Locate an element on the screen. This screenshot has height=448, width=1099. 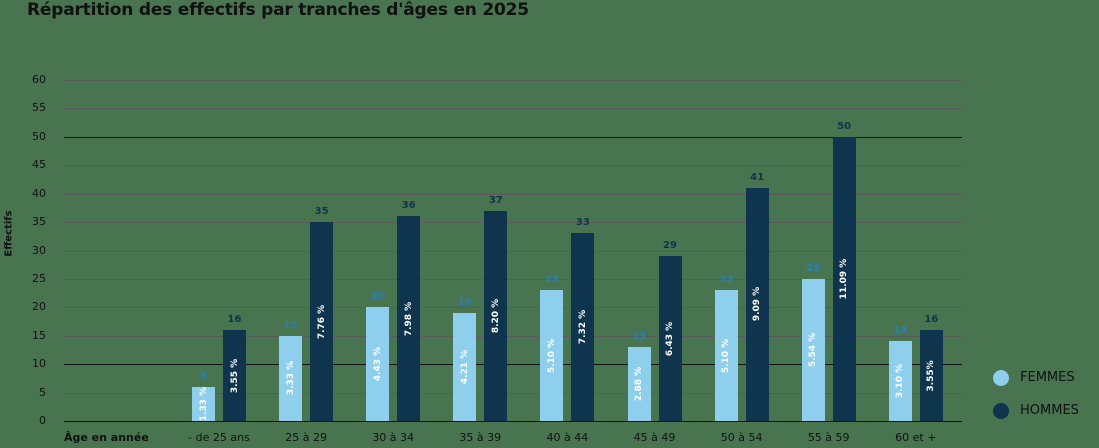
y-tick-label: 15 is located at coordinates (39, 335).